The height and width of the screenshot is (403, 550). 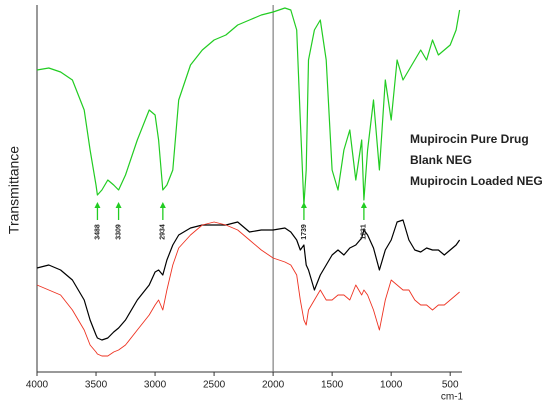 What do you see at coordinates (304, 232) in the screenshot?
I see `annotation-label: 1739` at bounding box center [304, 232].